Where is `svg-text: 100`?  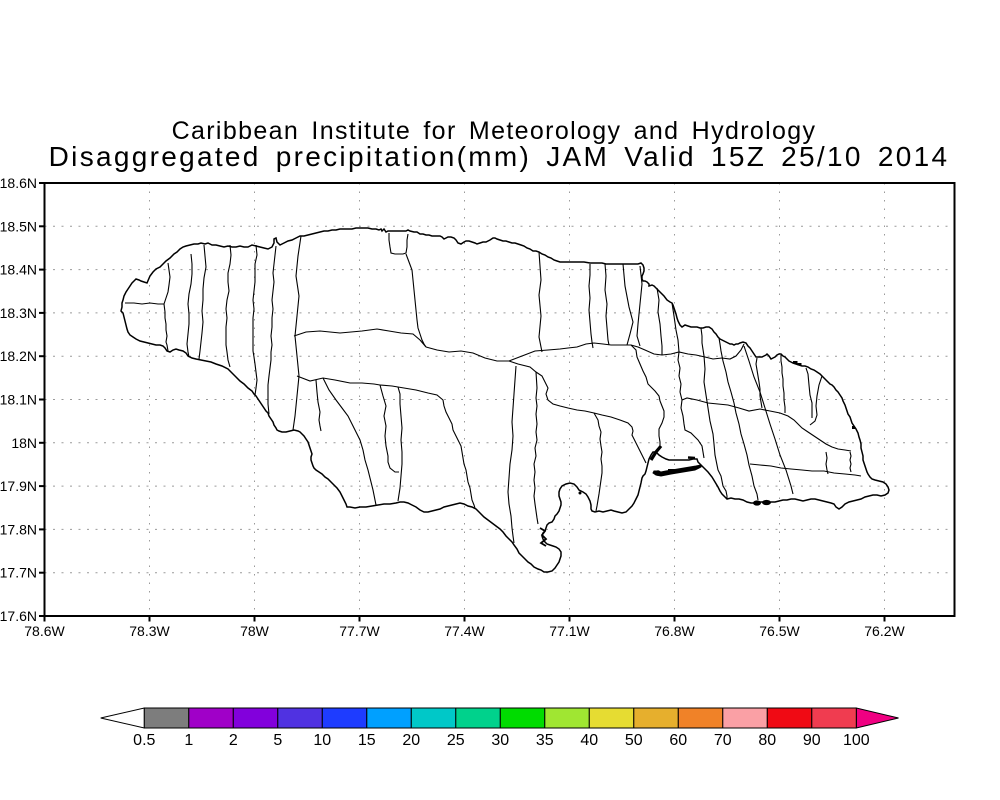 svg-text: 100 is located at coordinates (856, 740).